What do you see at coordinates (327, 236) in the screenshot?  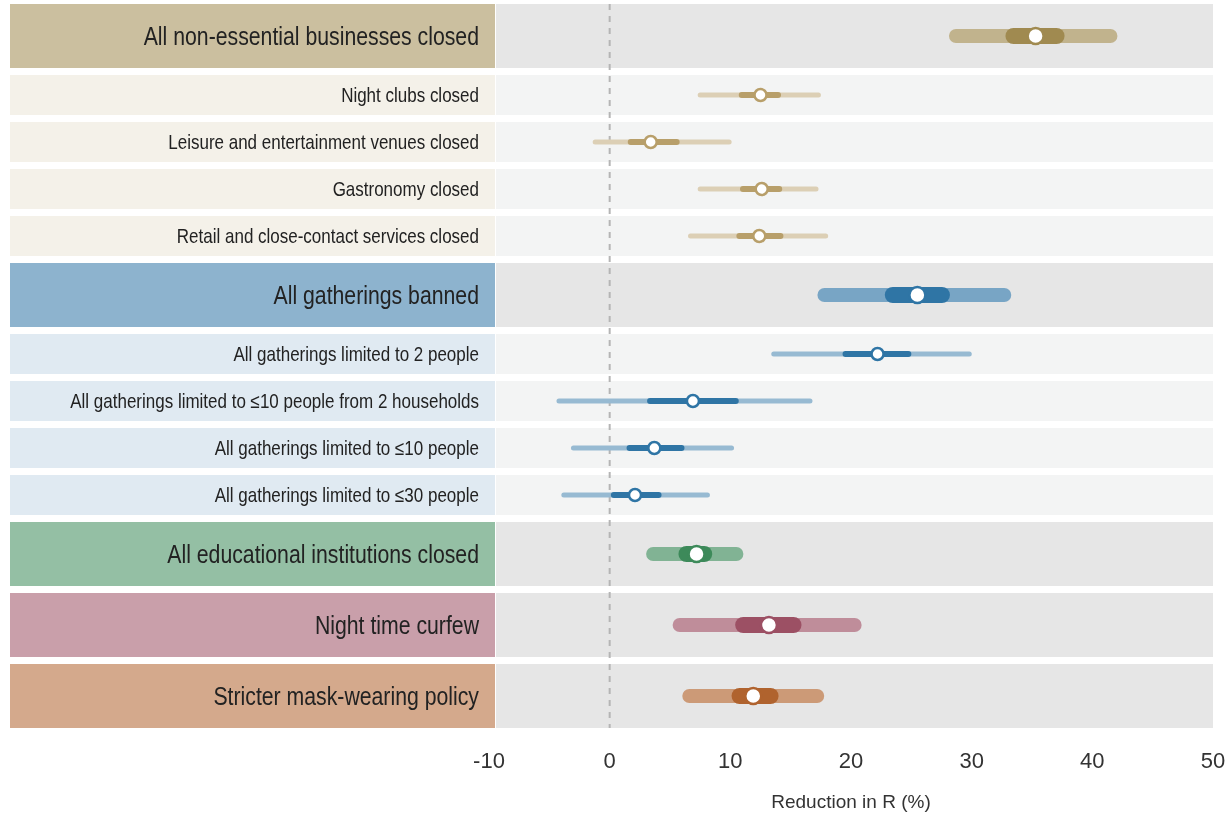 I see `y-tick-label: Retail and close-contact services closed` at bounding box center [327, 236].